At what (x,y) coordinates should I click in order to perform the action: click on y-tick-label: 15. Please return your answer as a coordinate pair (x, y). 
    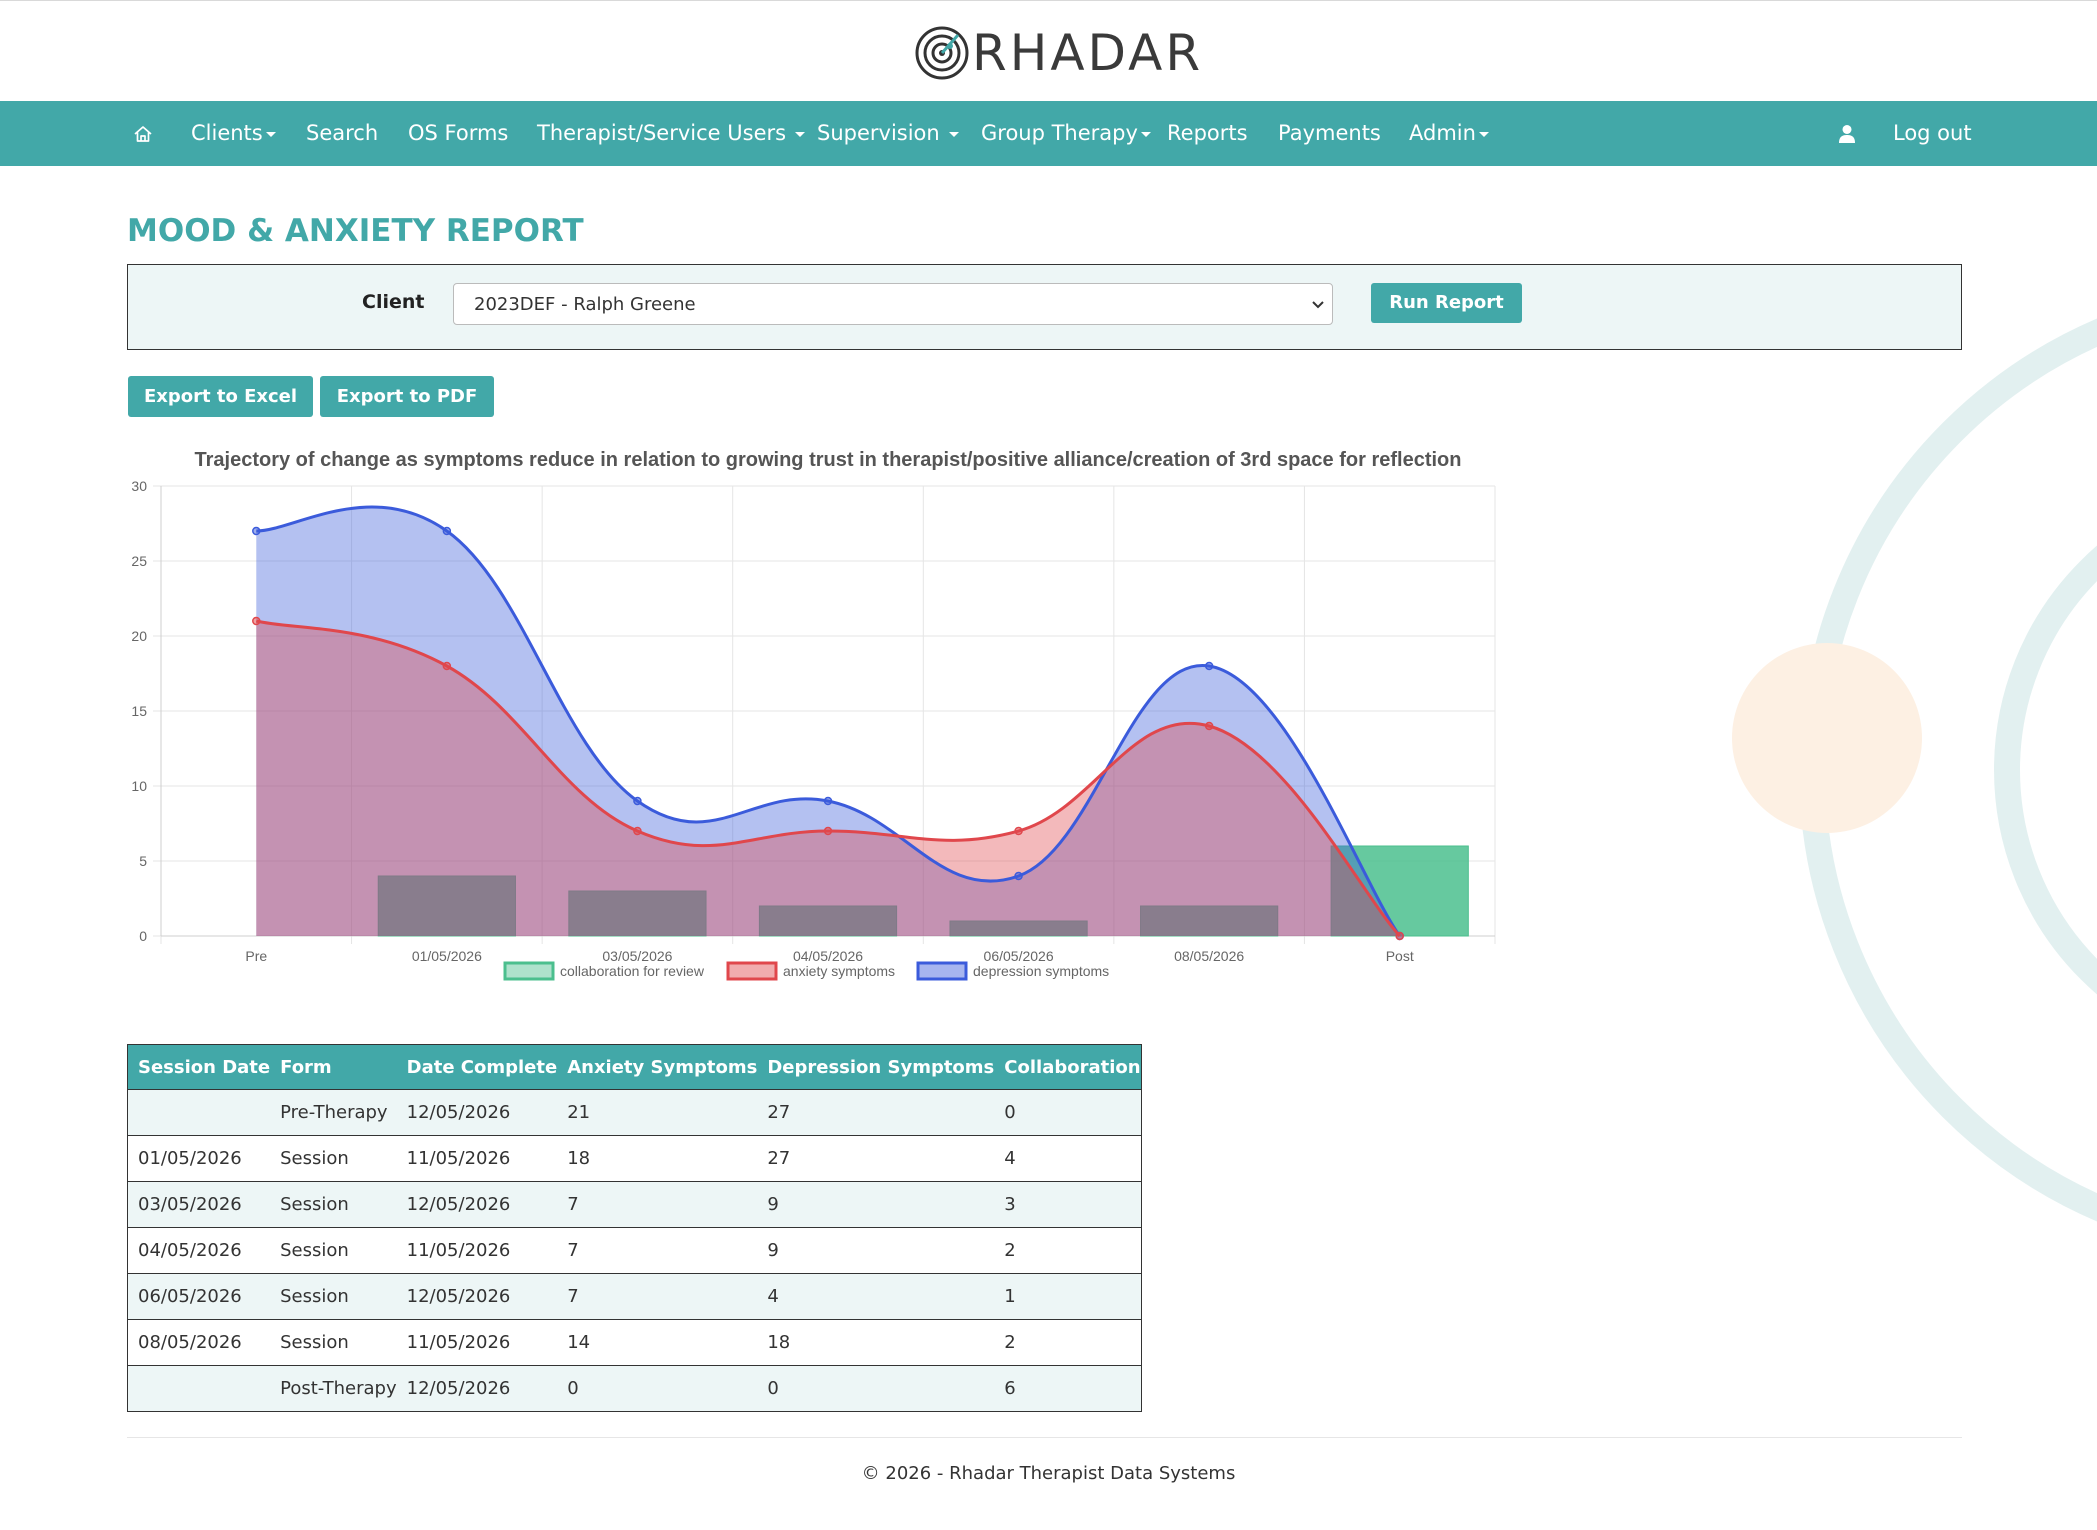
    Looking at the image, I should click on (139, 711).